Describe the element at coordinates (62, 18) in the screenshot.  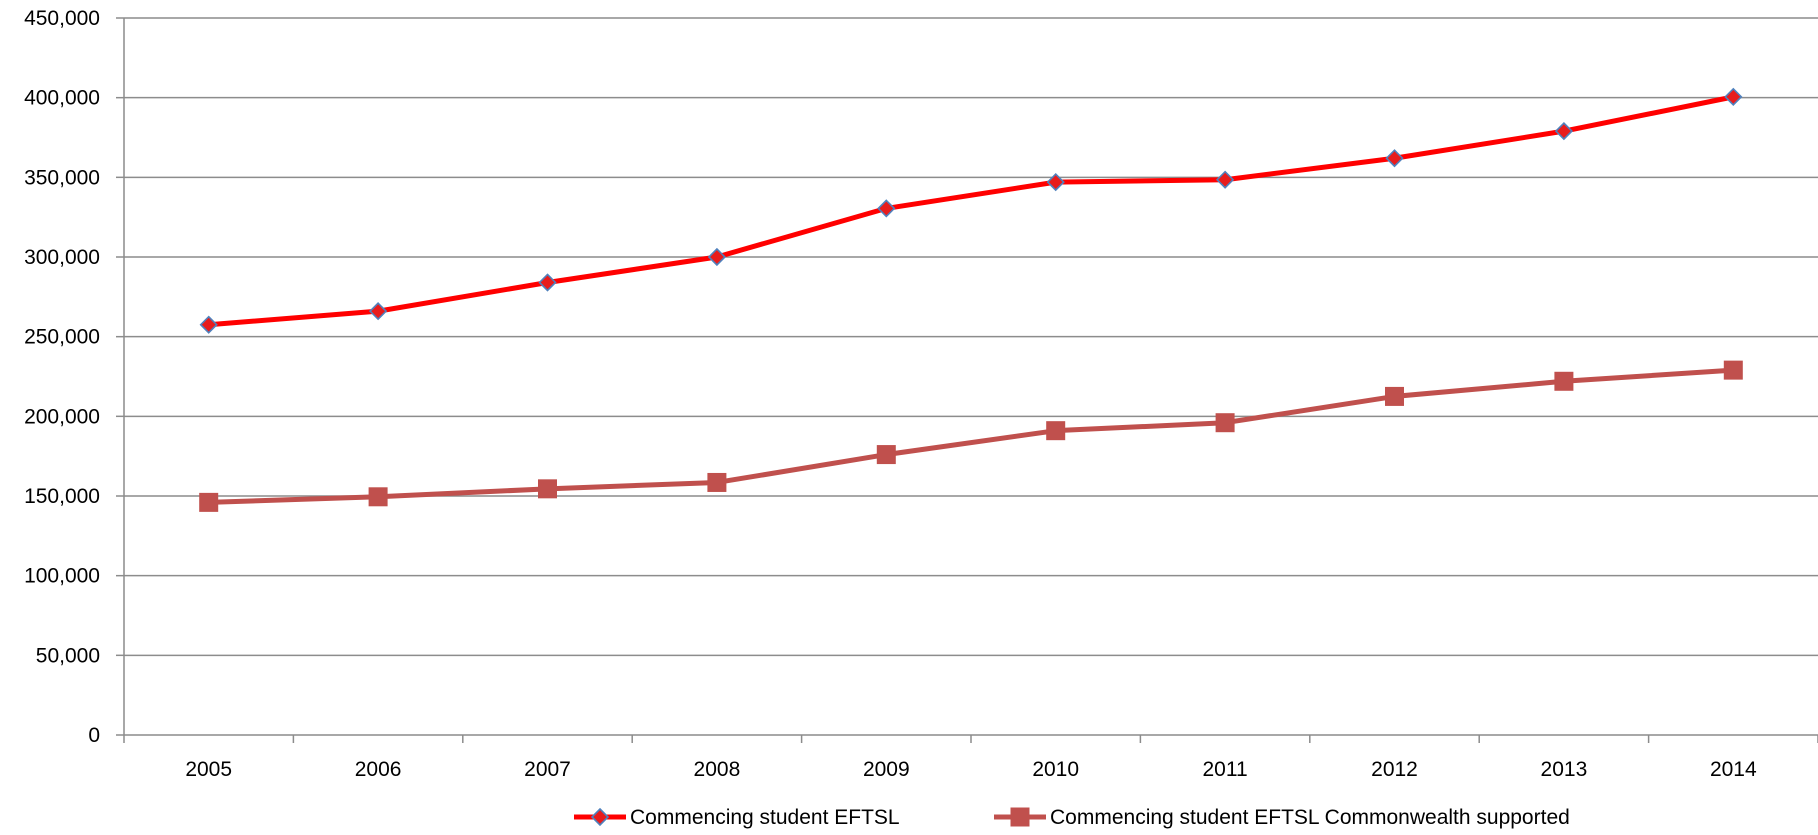
I see `y-tick-label: 450,000` at that location.